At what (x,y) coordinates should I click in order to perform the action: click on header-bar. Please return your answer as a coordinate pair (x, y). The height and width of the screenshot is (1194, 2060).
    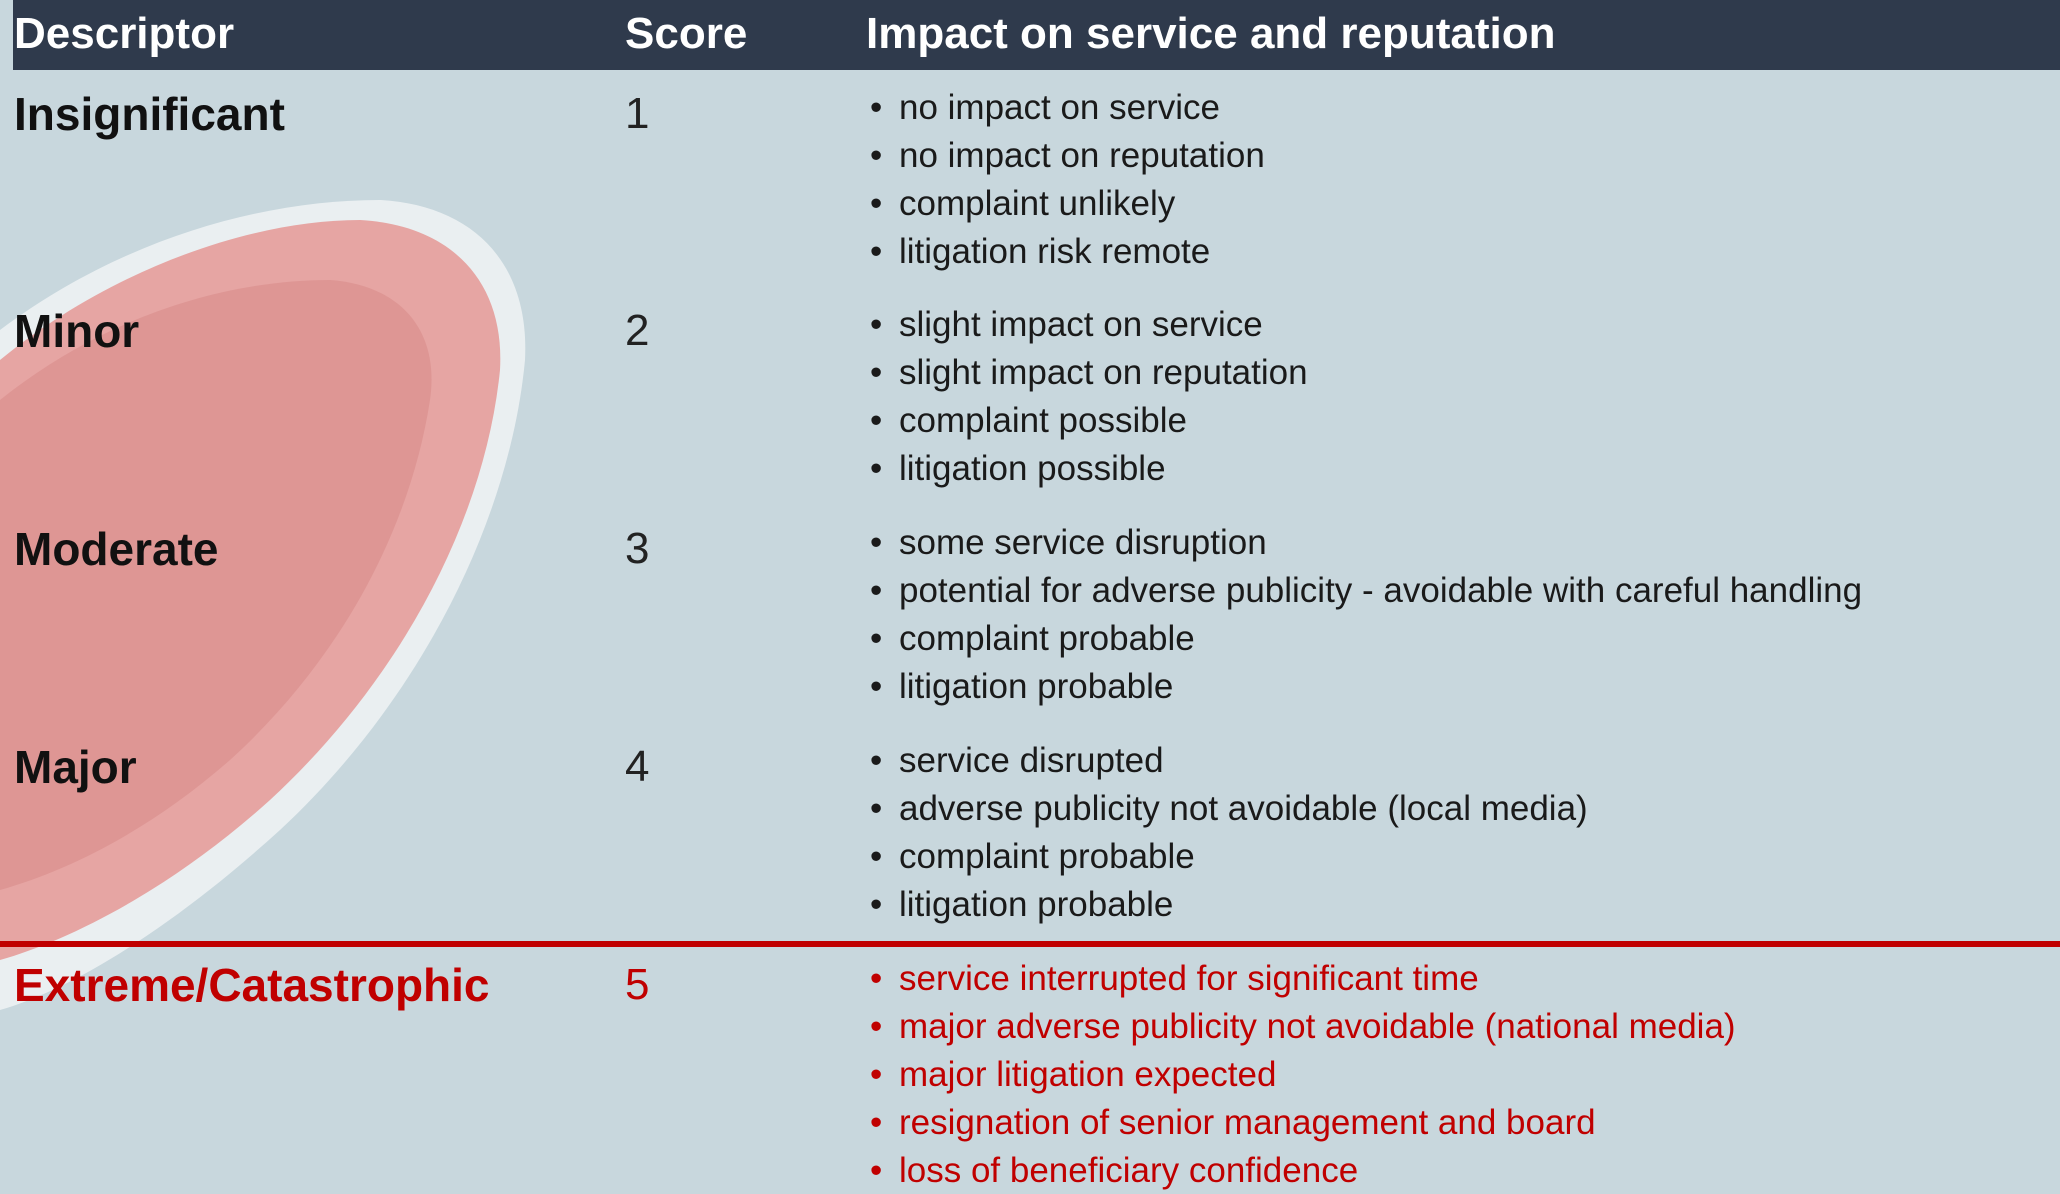
    Looking at the image, I should click on (1036, 35).